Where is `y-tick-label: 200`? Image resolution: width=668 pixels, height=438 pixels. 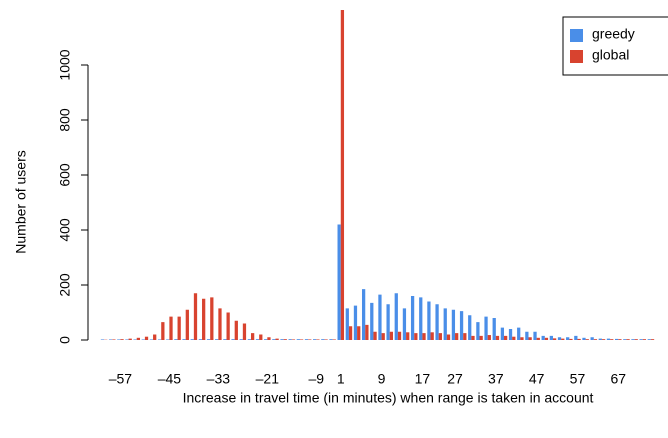 y-tick-label: 200 is located at coordinates (65, 285).